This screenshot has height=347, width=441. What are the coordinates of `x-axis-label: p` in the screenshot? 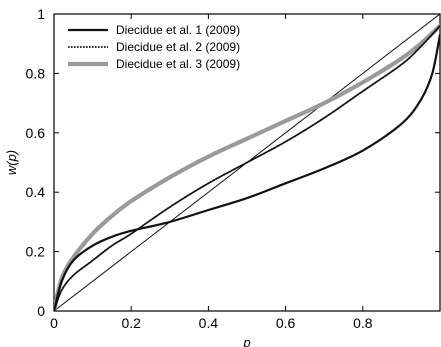 It's located at (246, 341).